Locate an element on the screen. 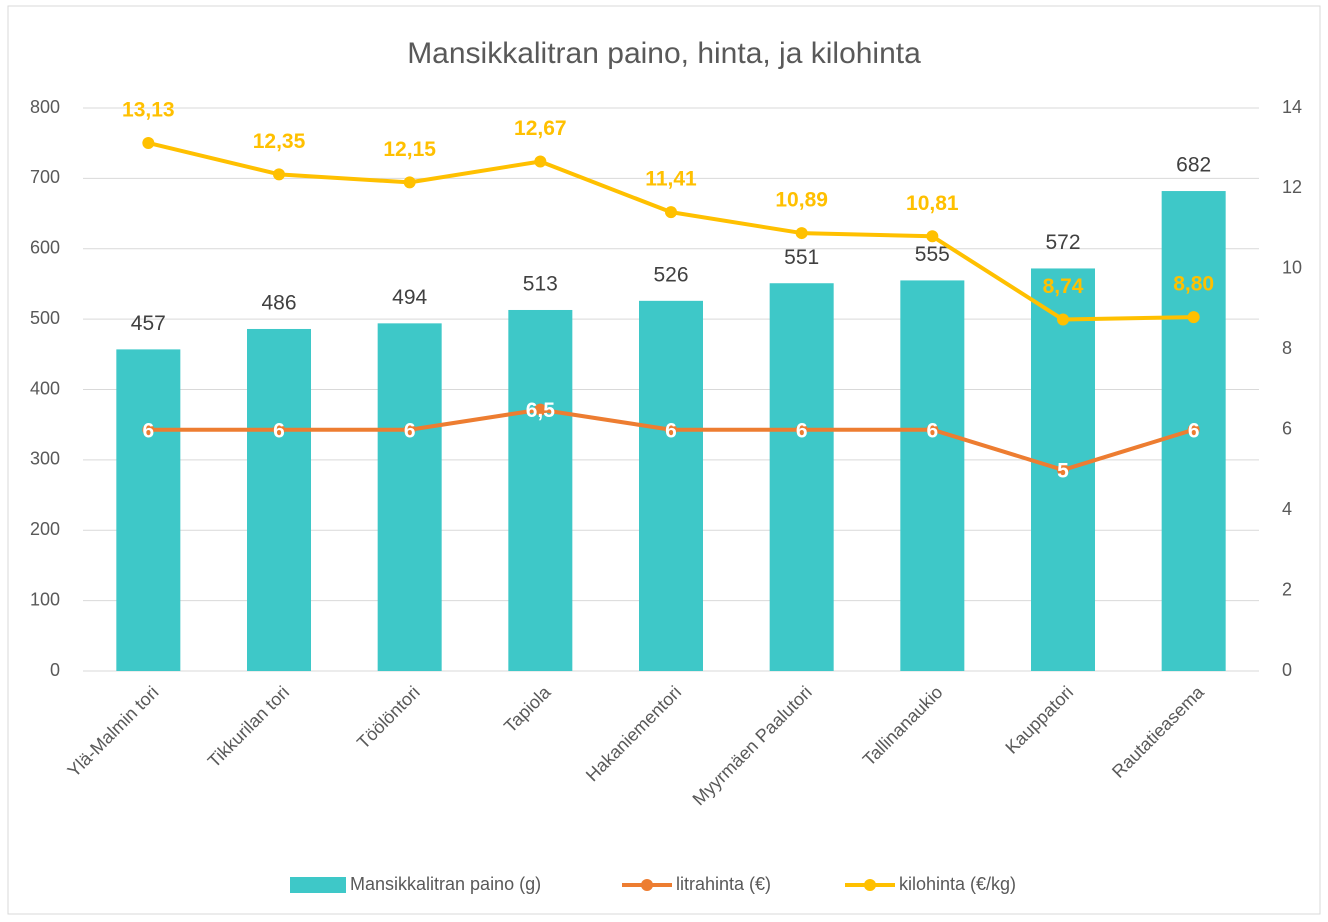 This screenshot has height=922, width=1328. legend-label: Mansikkalitran paino (g) is located at coordinates (445, 884).